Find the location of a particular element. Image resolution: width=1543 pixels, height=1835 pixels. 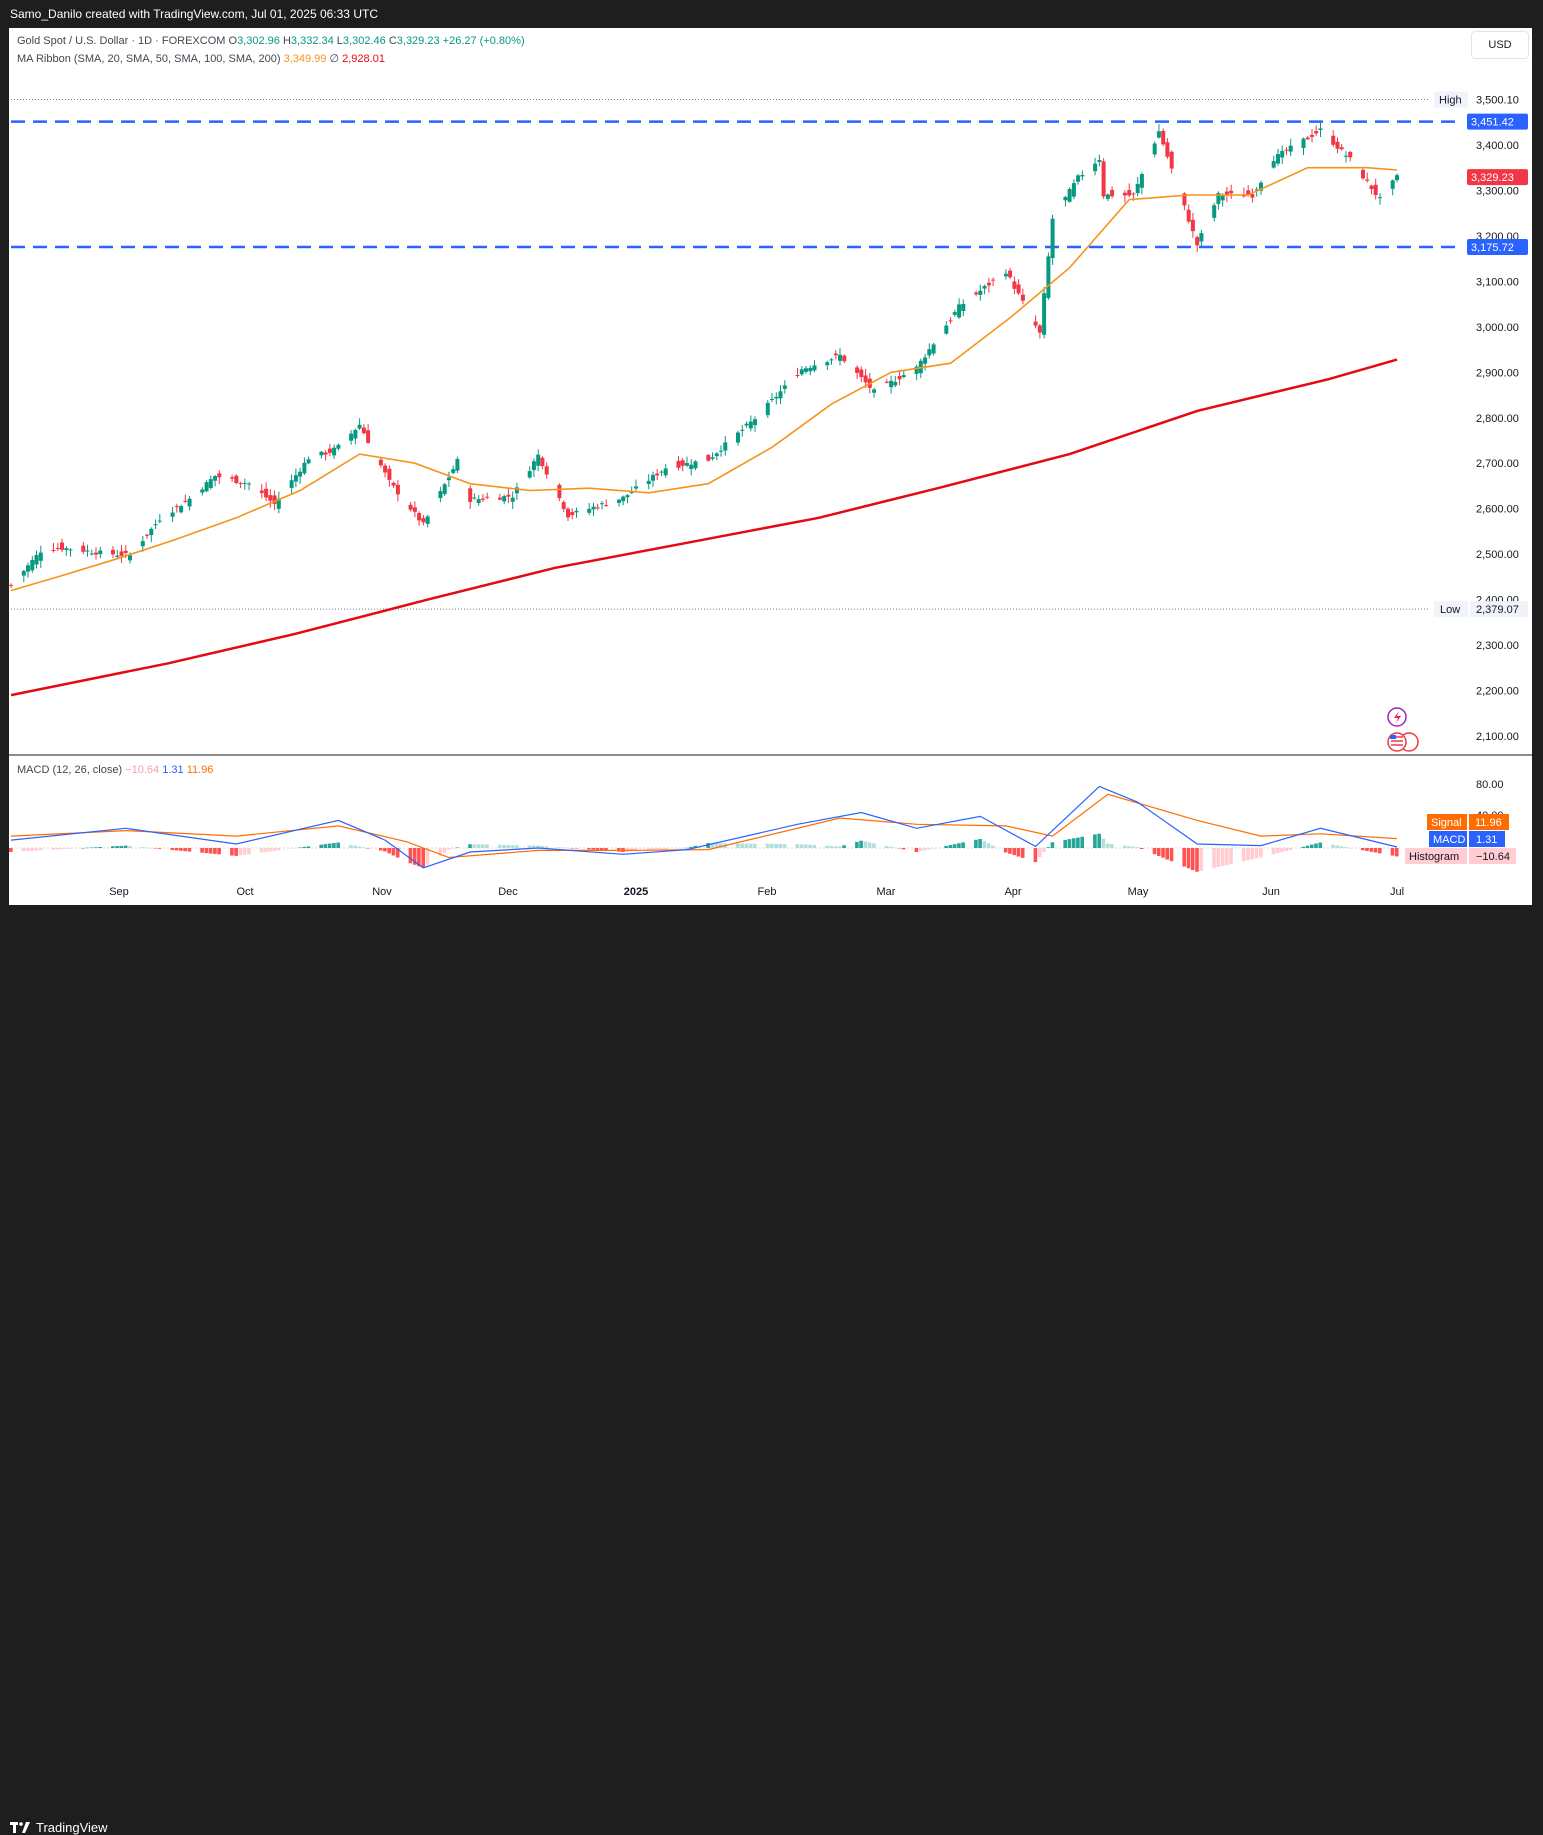

low-value: 3,302.46 is located at coordinates (364, 41).